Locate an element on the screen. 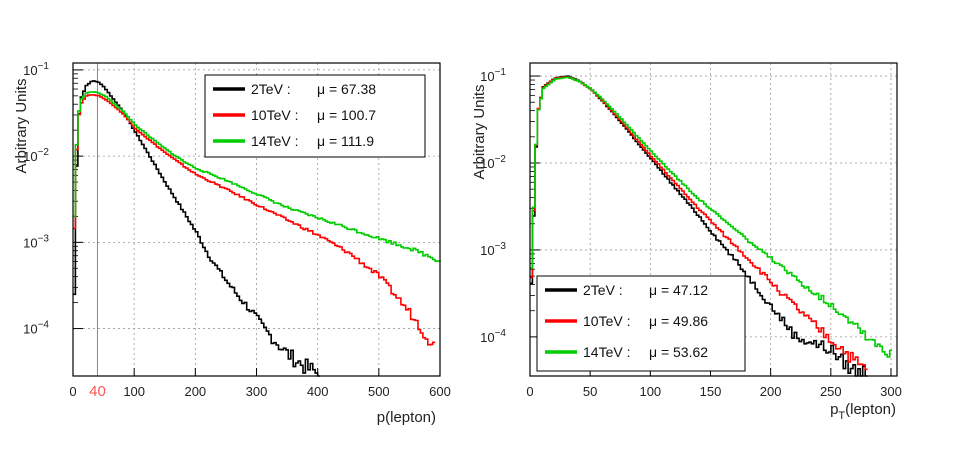  x-axis-label-left: p(lepton) is located at coordinates (406, 417).